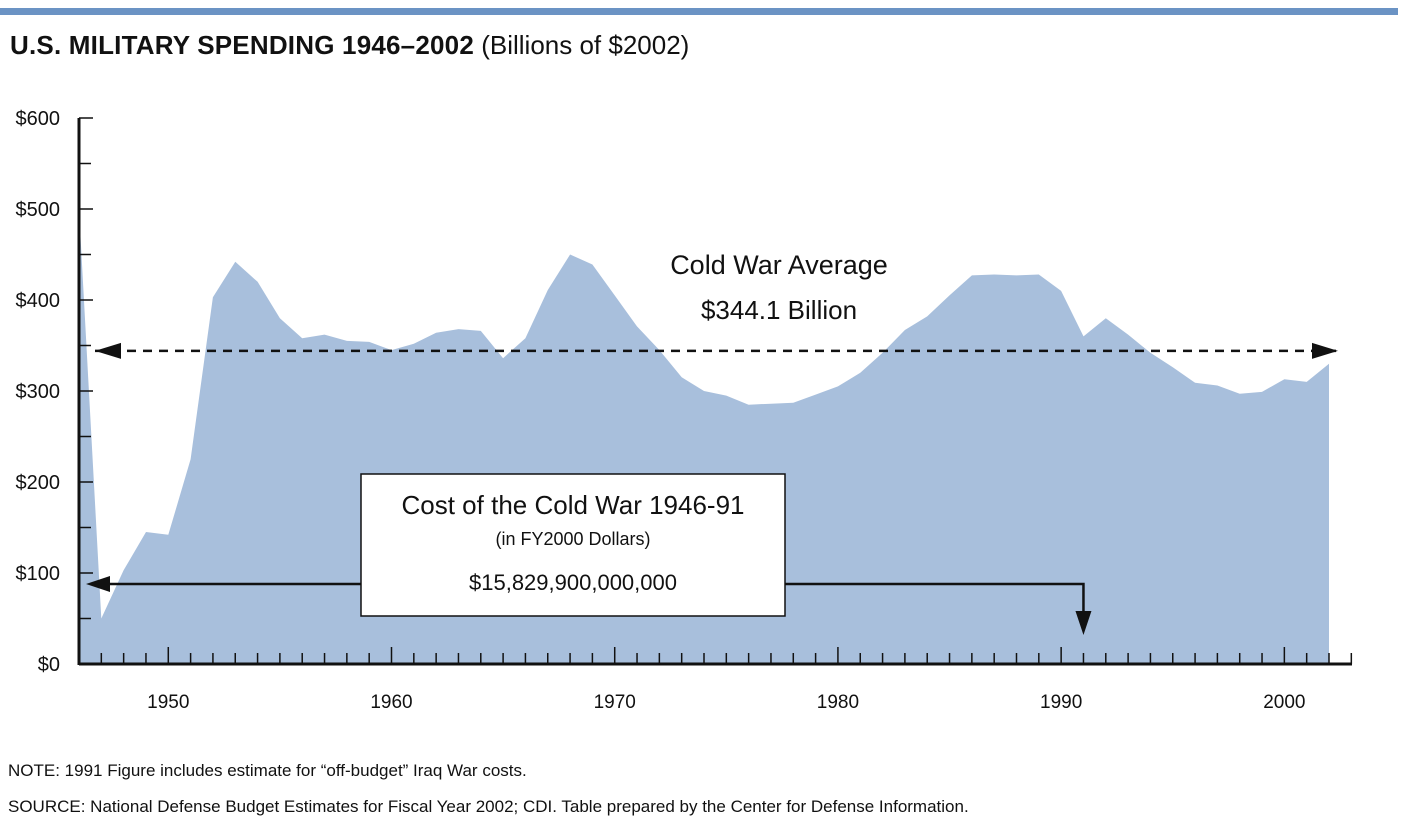  Describe the element at coordinates (838, 702) in the screenshot. I see `x-tick-label: 1980` at that location.